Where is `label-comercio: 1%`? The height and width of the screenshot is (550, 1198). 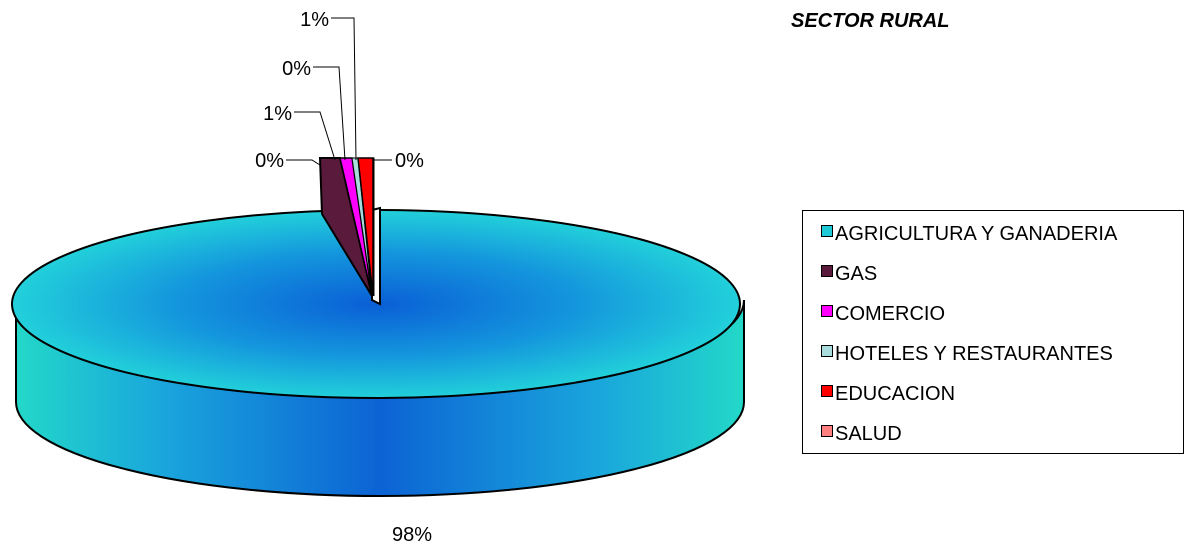 label-comercio: 1% is located at coordinates (277, 114).